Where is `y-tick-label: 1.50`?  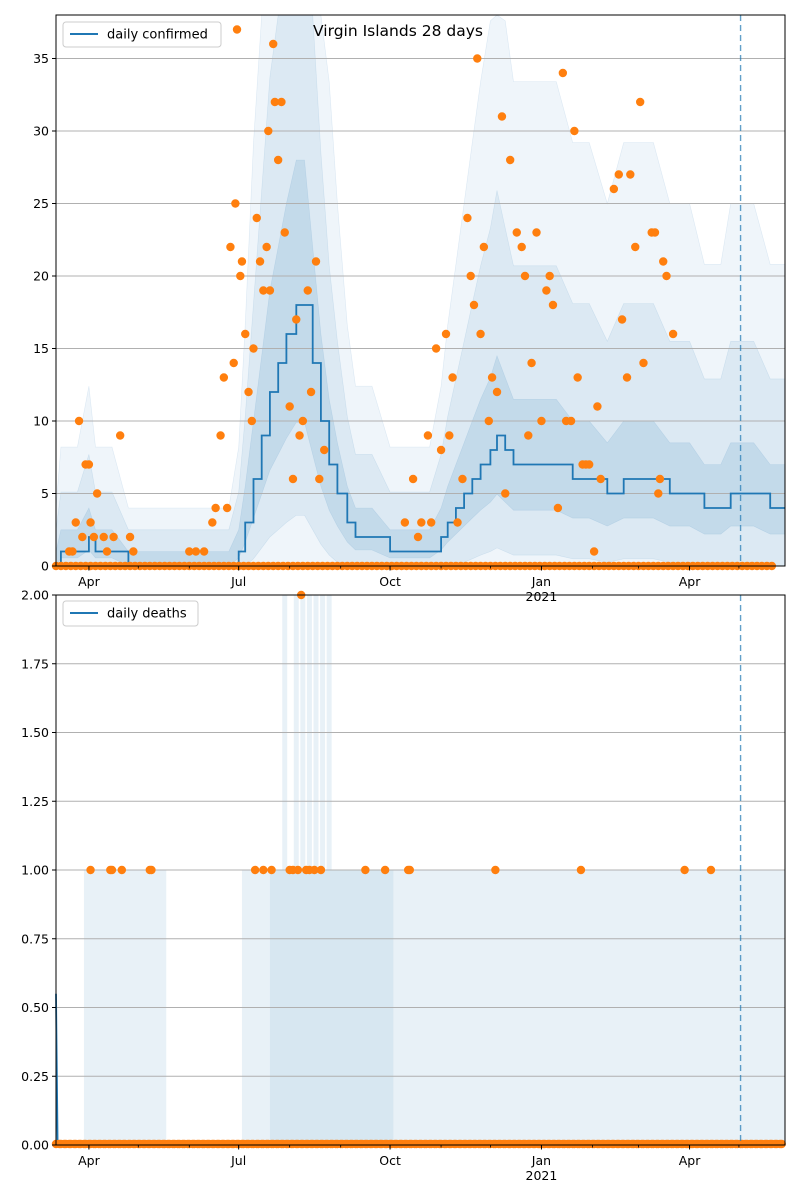 y-tick-label: 1.50 is located at coordinates (35, 732).